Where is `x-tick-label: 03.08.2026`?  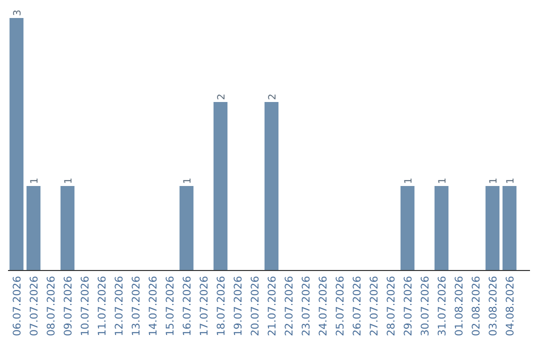
x-tick-label: 03.08.2026 is located at coordinates (494, 306).